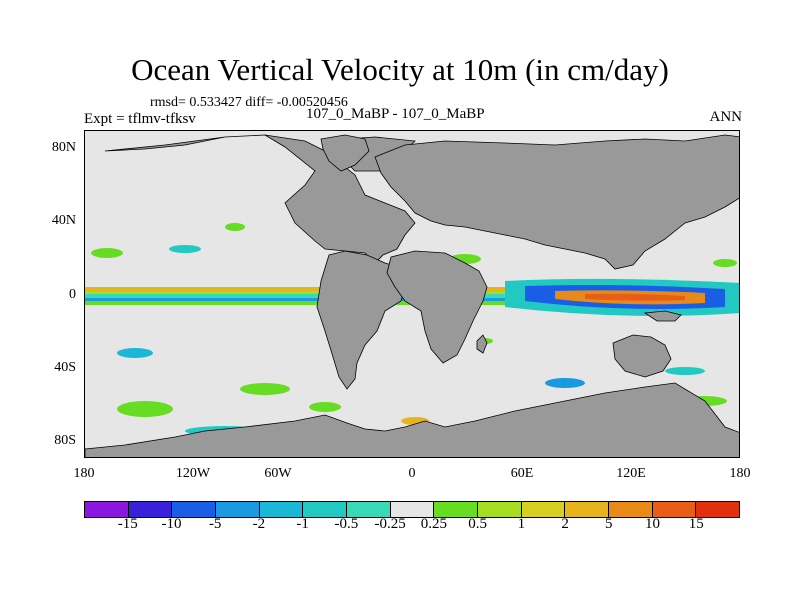  Describe the element at coordinates (278, 473) in the screenshot. I see `lon-tick-60w: 60W` at that location.